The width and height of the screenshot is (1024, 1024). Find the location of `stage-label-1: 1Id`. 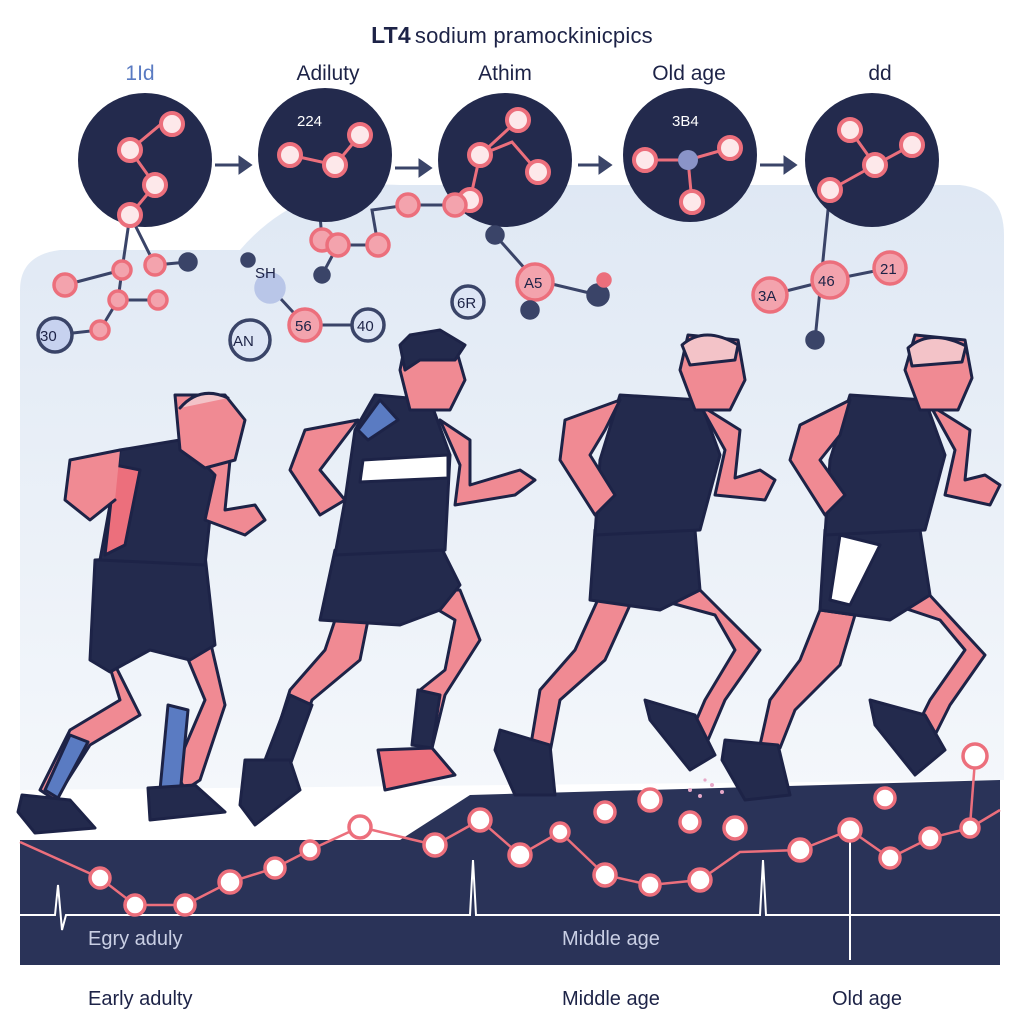

stage-label-1: 1Id is located at coordinates (140, 73).